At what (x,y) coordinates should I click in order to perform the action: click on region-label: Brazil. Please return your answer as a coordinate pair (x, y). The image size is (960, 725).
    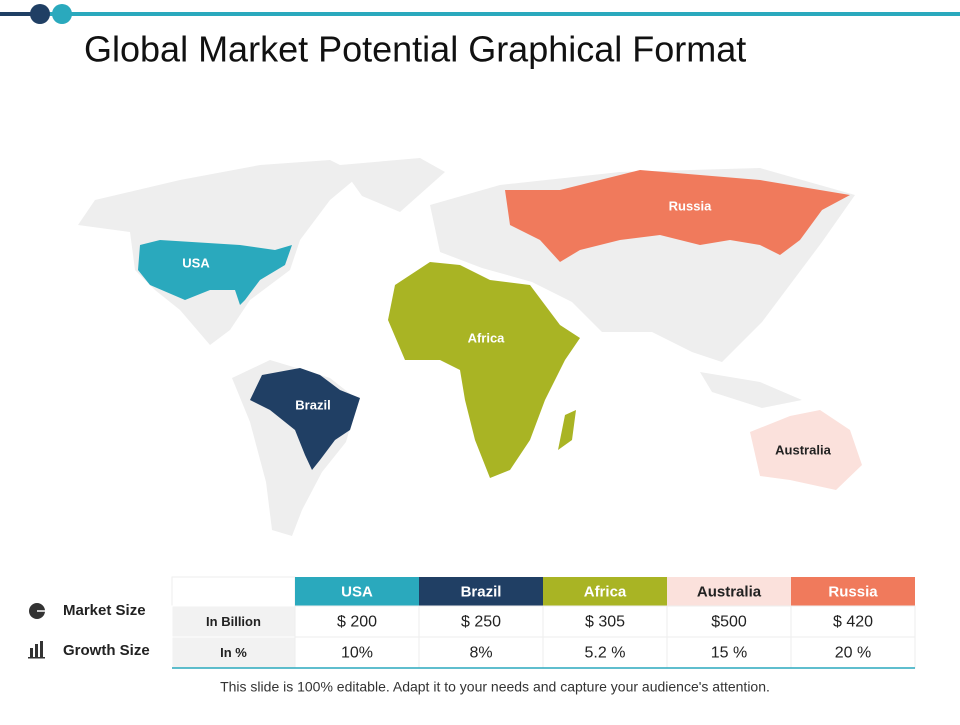
    Looking at the image, I should click on (312, 404).